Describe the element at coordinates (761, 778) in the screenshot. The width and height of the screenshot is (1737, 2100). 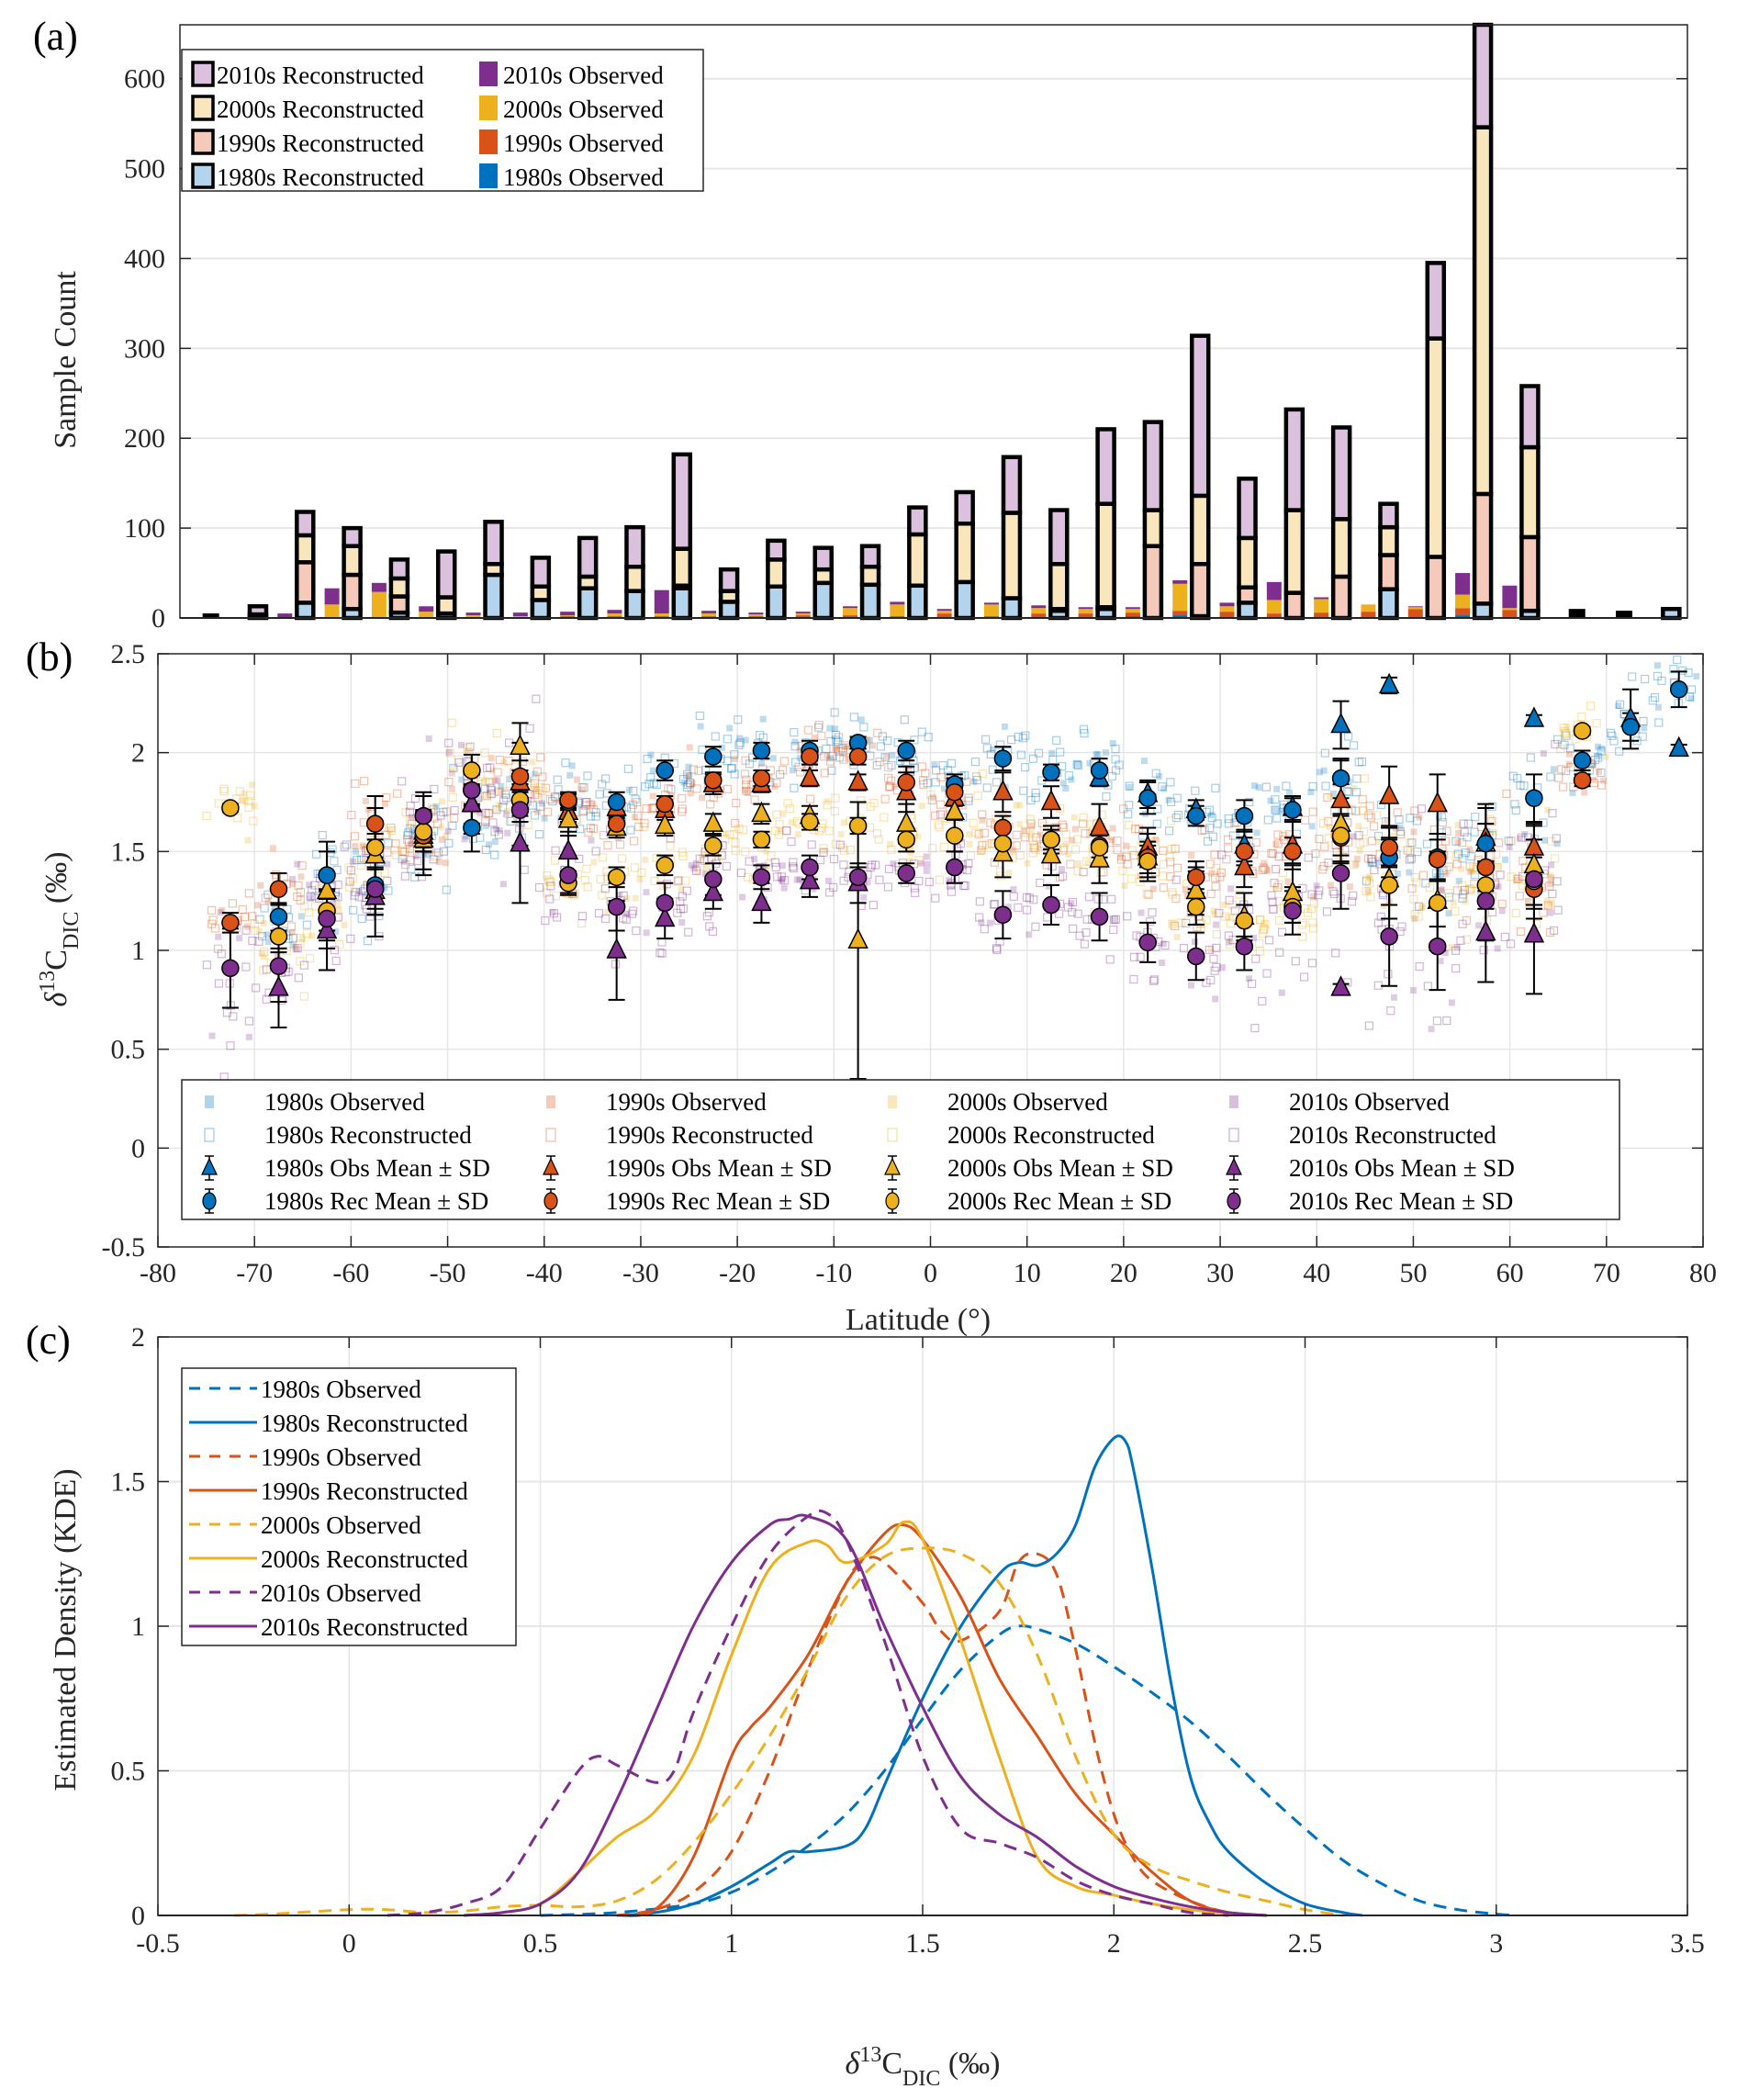
I see `rec-mean-circle-1990` at that location.